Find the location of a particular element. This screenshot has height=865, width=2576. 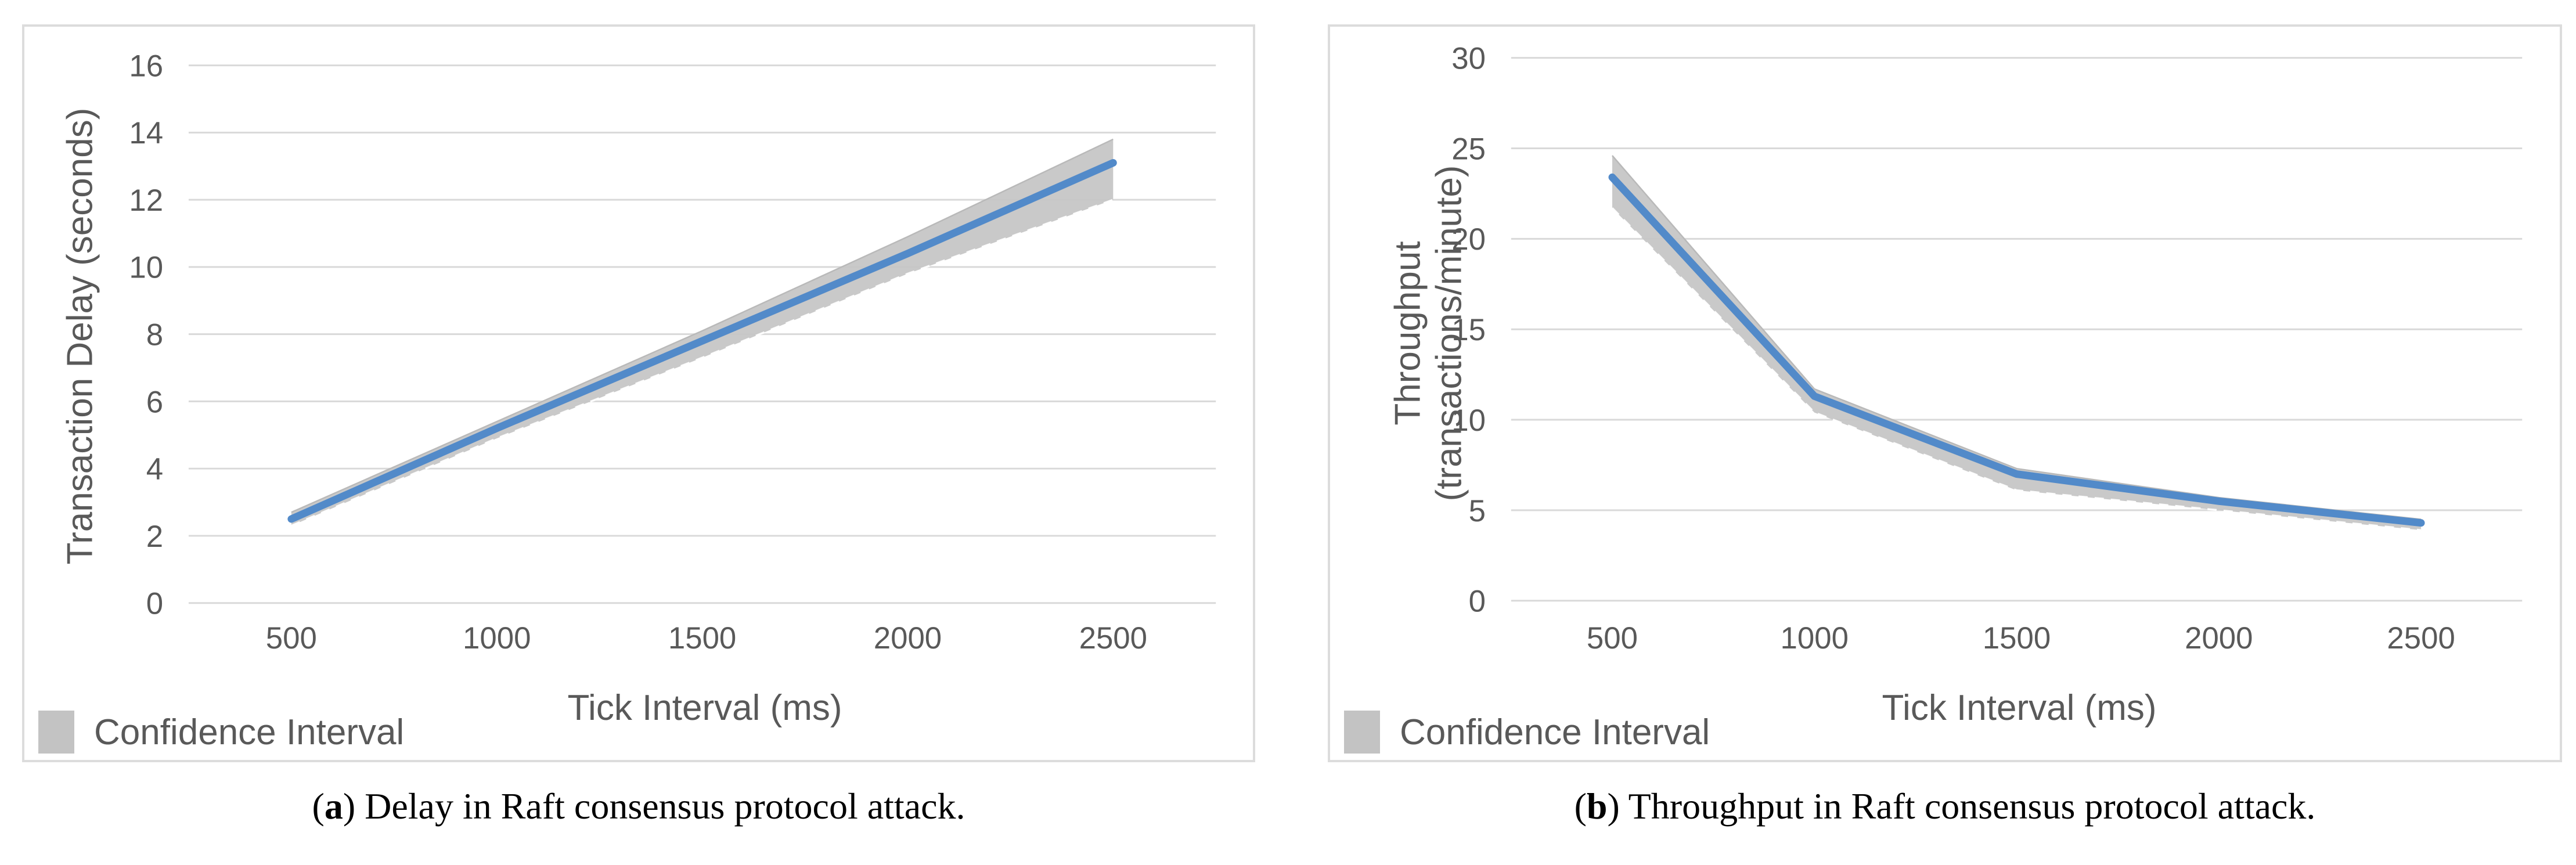

y-tick-label: 4 is located at coordinates (154, 469).